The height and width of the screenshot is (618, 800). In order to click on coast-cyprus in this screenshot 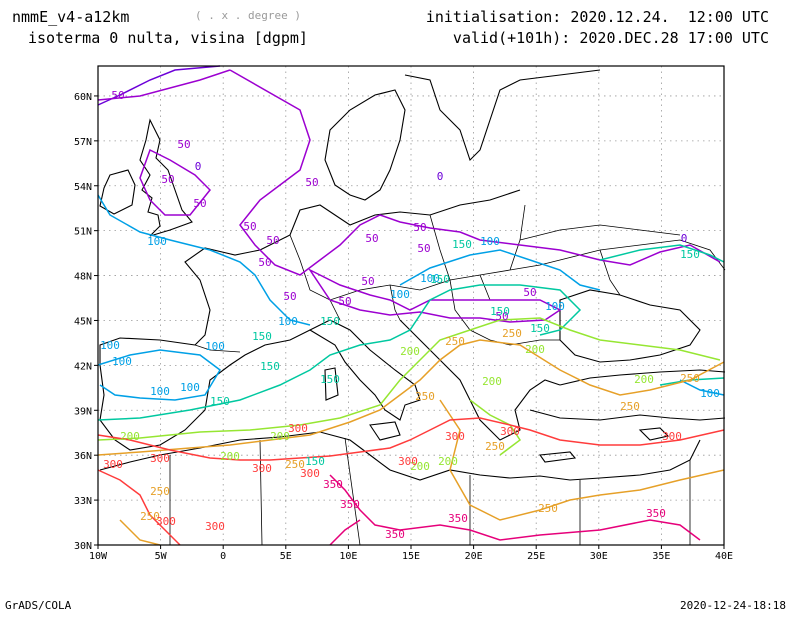, I will do `click(654, 434)`.